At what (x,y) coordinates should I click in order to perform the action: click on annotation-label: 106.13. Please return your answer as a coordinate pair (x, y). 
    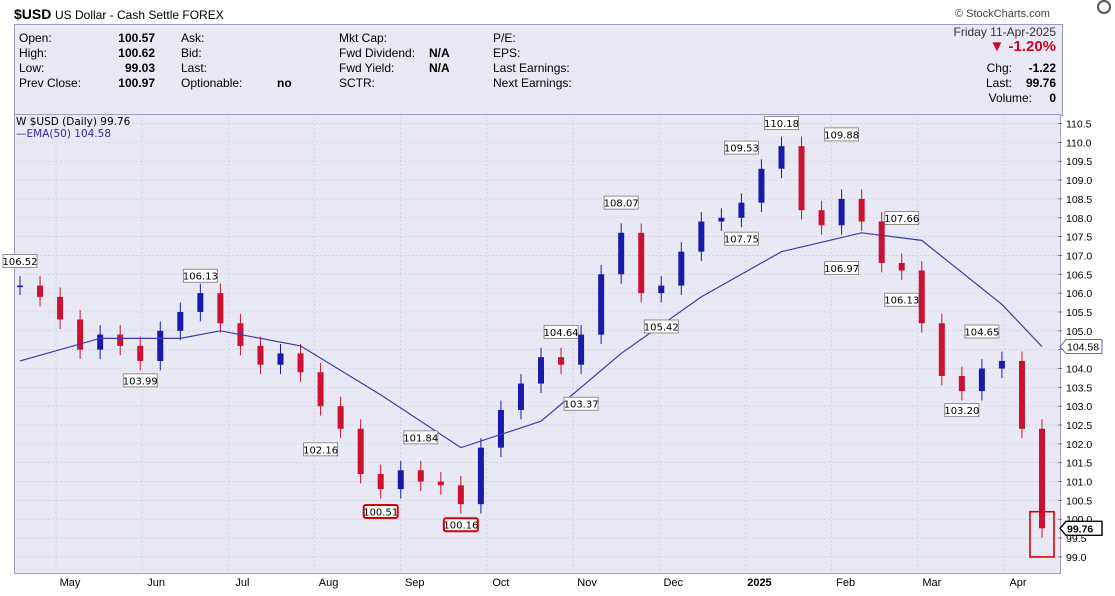
    Looking at the image, I should click on (901, 301).